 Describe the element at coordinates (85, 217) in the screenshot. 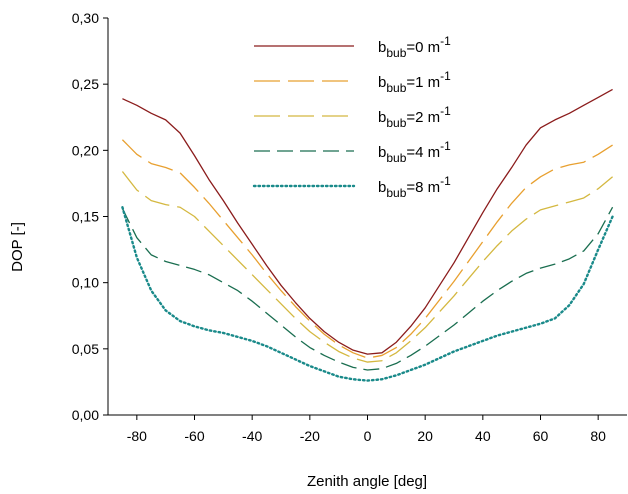

I see `y-tick-label: 0,15` at that location.